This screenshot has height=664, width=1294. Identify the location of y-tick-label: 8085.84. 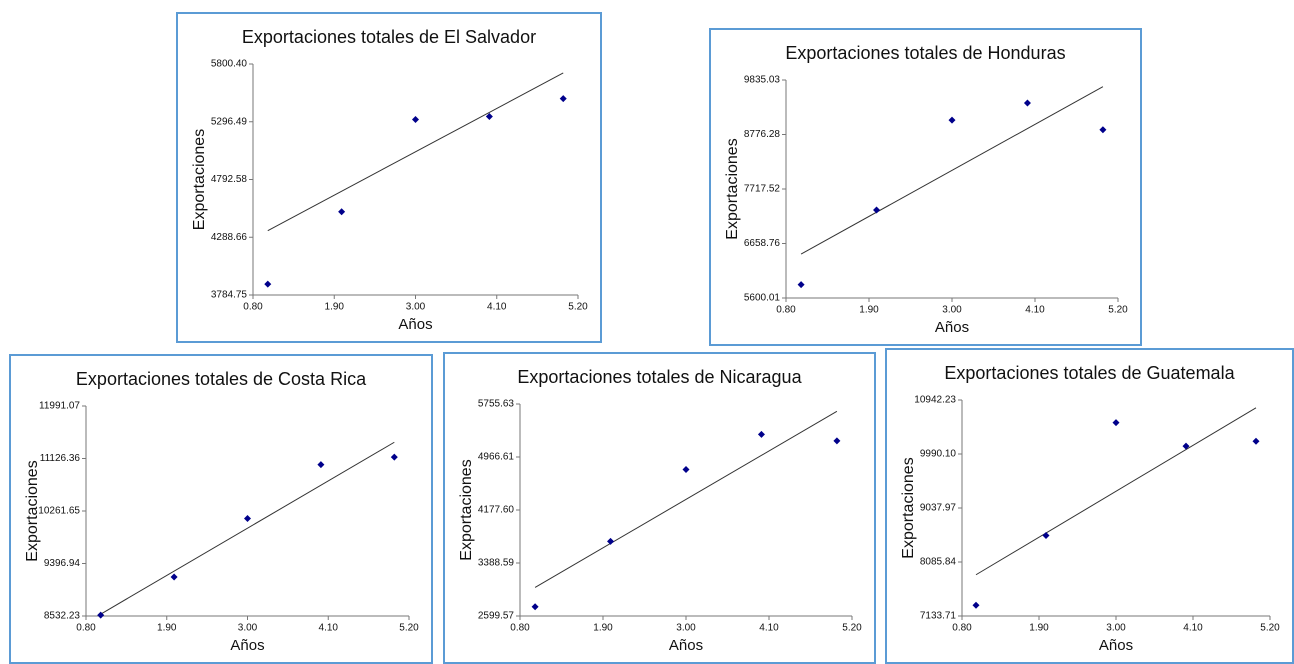
(938, 562).